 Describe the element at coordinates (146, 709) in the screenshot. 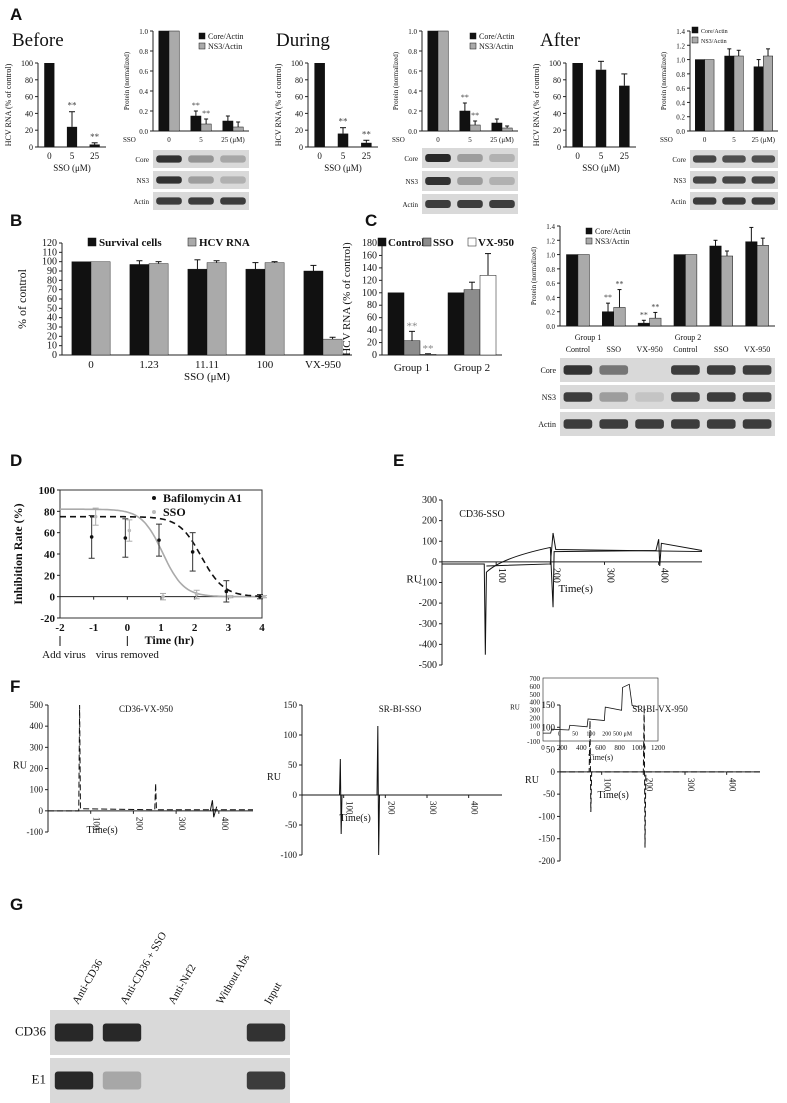

I see `subpanel-title: CD36-VX-950` at that location.